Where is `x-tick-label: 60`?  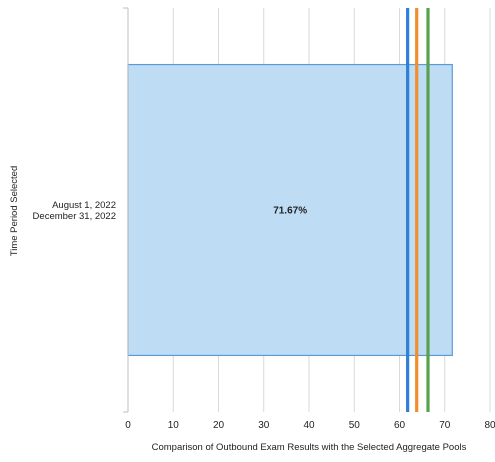
x-tick-label: 60 is located at coordinates (400, 425).